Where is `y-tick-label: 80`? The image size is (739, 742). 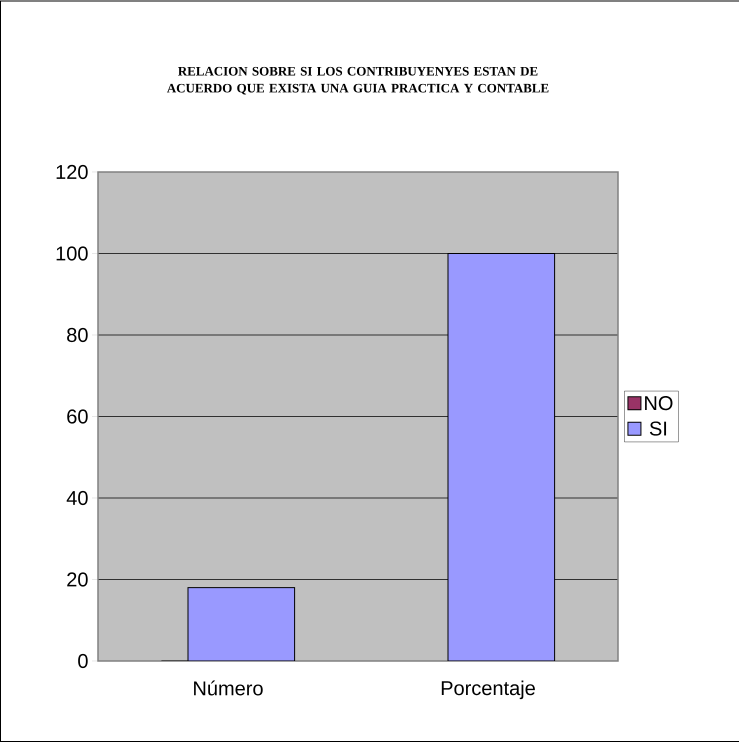
y-tick-label: 80 is located at coordinates (77, 335).